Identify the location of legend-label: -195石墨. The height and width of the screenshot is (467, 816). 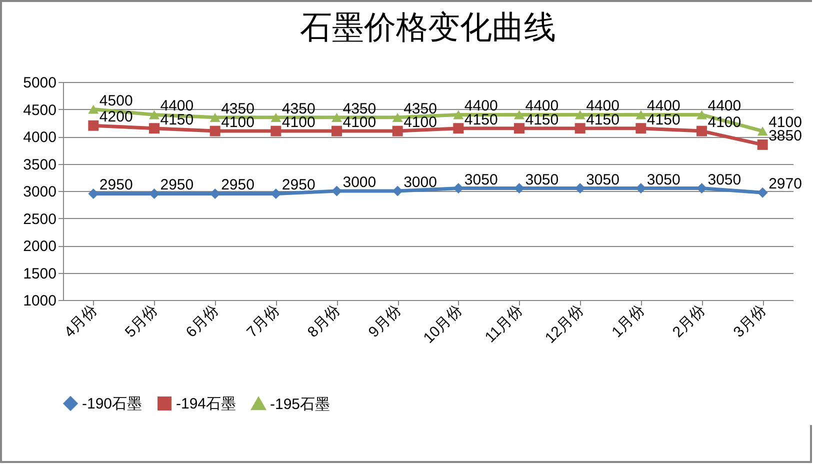
(300, 404).